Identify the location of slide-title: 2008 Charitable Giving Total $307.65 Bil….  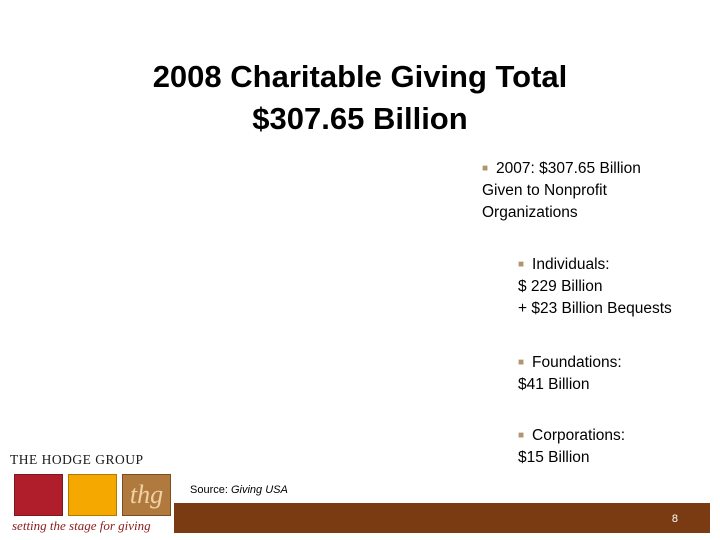
(360, 98).